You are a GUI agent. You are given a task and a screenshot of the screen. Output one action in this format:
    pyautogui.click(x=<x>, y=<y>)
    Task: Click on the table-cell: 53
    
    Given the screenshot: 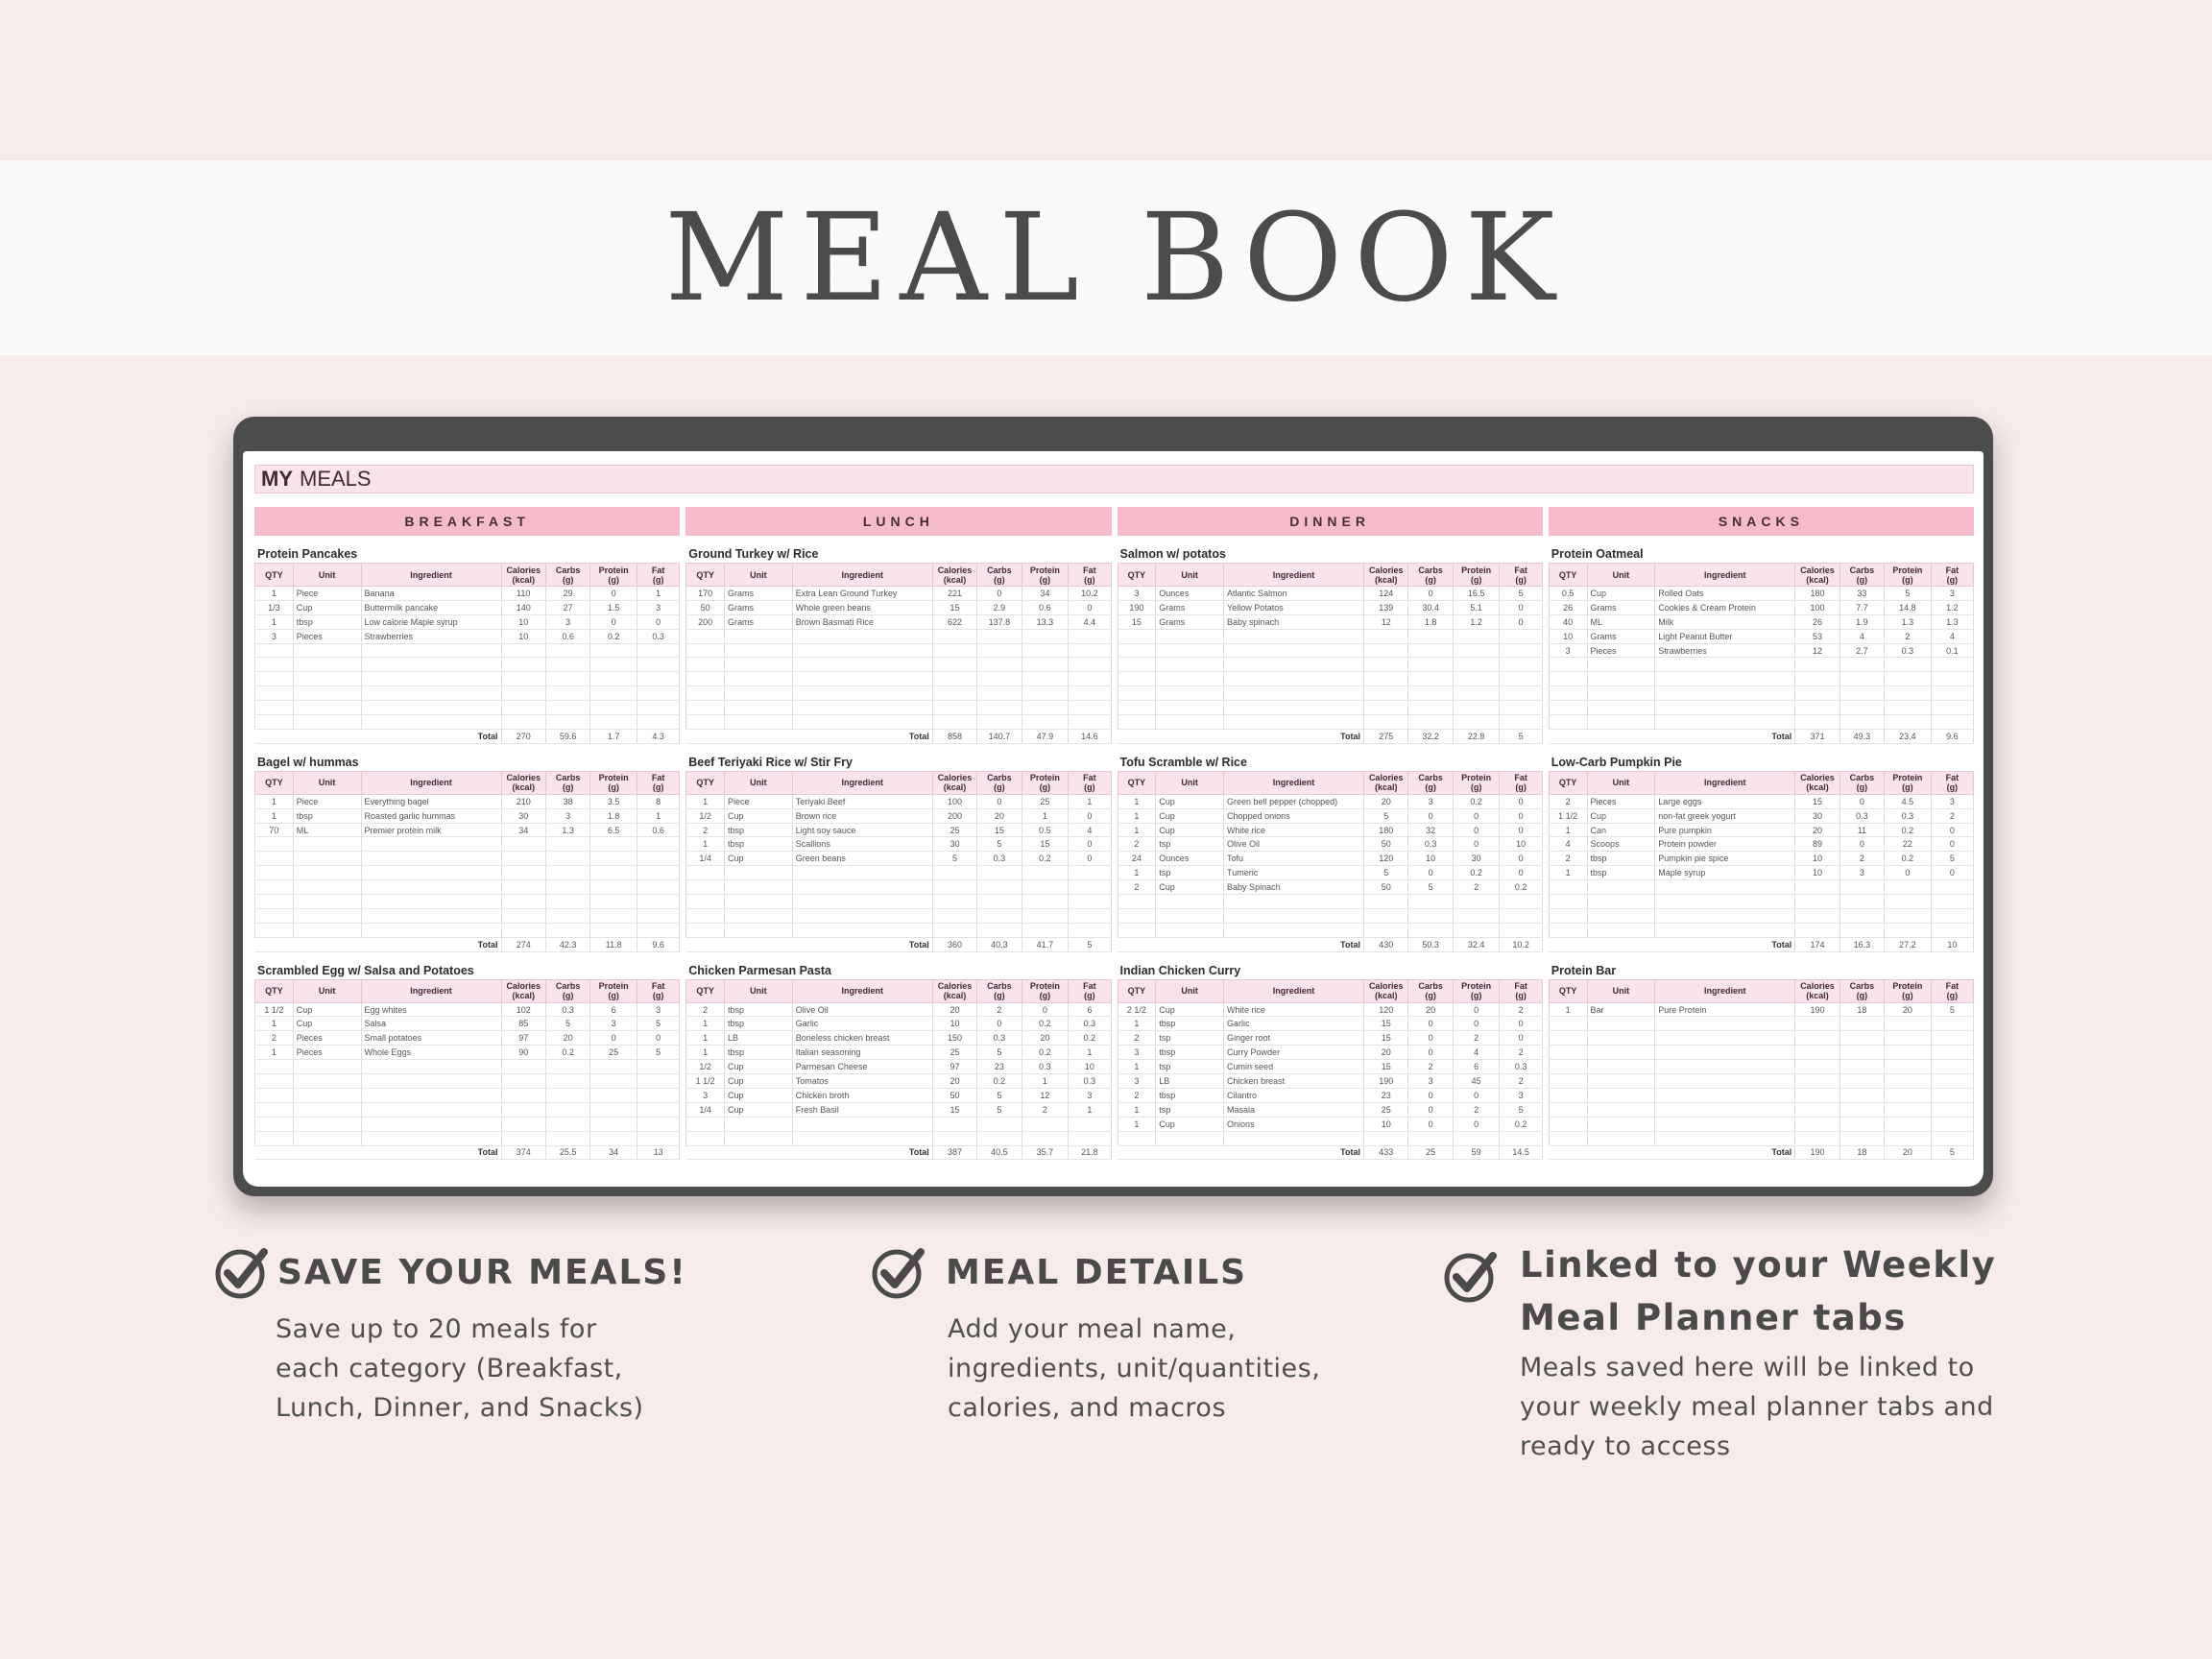 What is the action you would take?
    pyautogui.click(x=1817, y=636)
    